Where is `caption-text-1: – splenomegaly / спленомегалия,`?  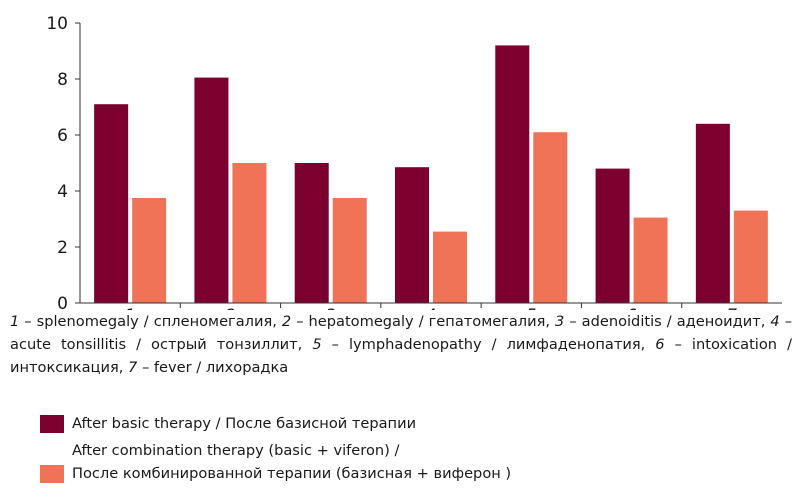 caption-text-1: – splenomegaly / спленомегалия, is located at coordinates (150, 321).